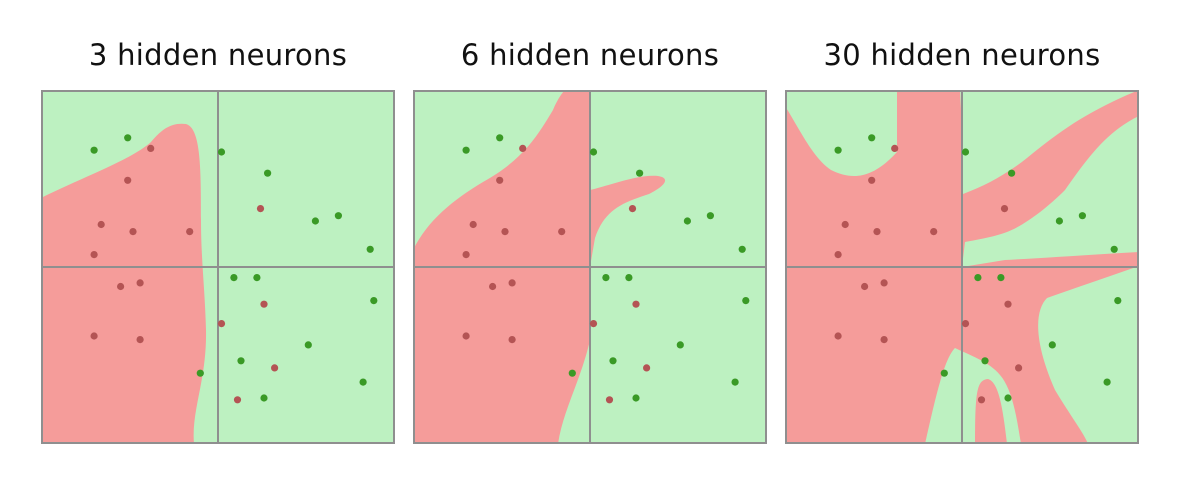 Image resolution: width=1183 pixels, height=492 pixels. I want to click on panel-title: 3 hidden neurons, so click(218, 55).